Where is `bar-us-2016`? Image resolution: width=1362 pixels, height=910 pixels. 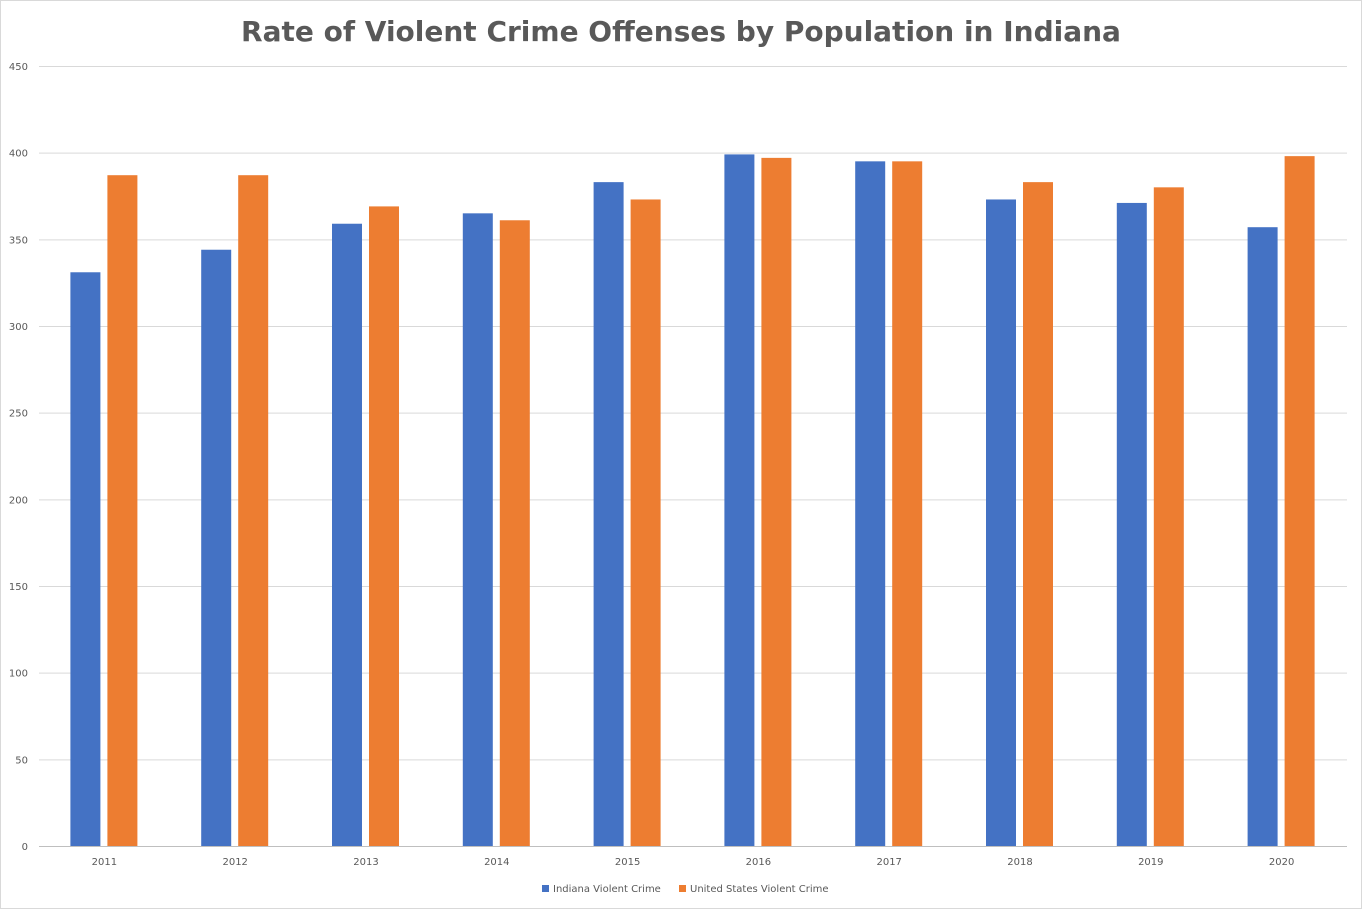 bar-us-2016 is located at coordinates (776, 501).